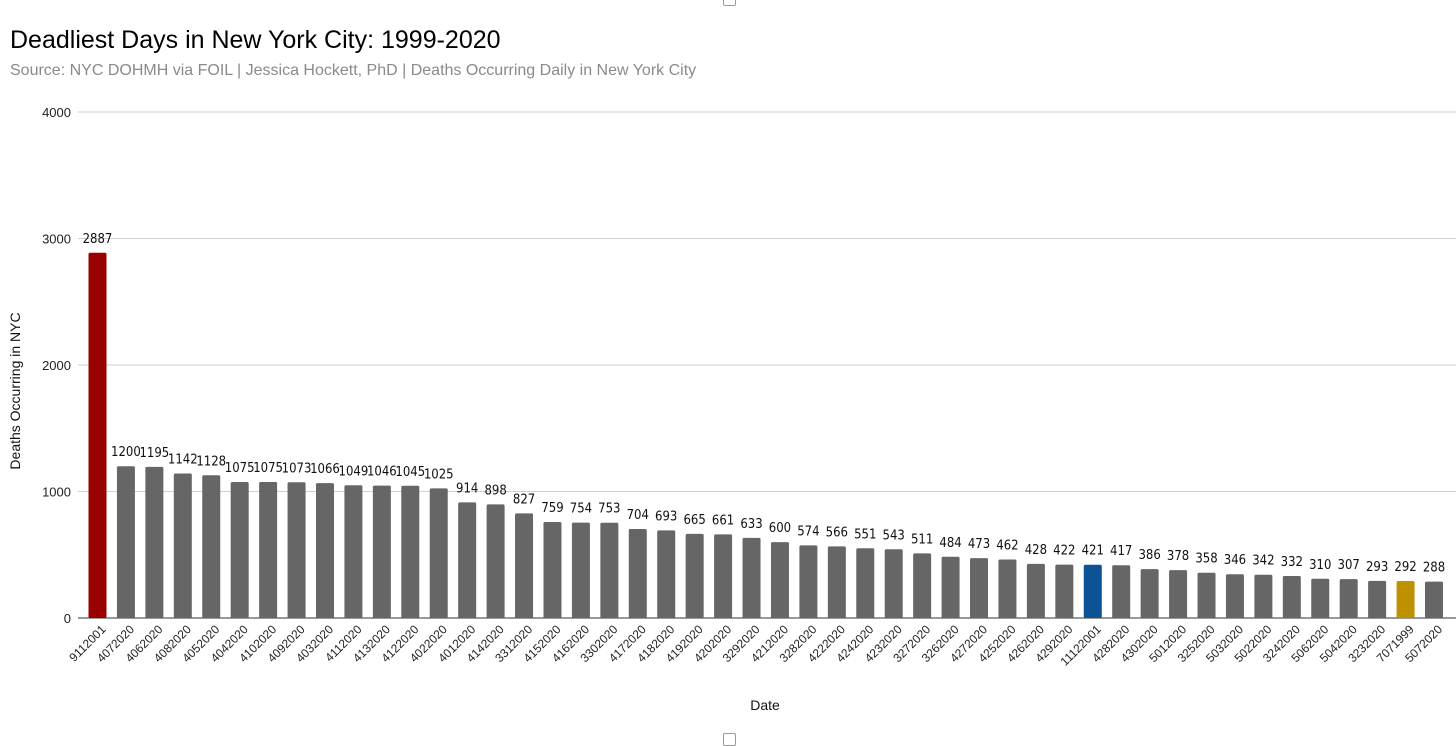 Image resolution: width=1456 pixels, height=746 pixels. I want to click on top-resize-handle, so click(729, 3).